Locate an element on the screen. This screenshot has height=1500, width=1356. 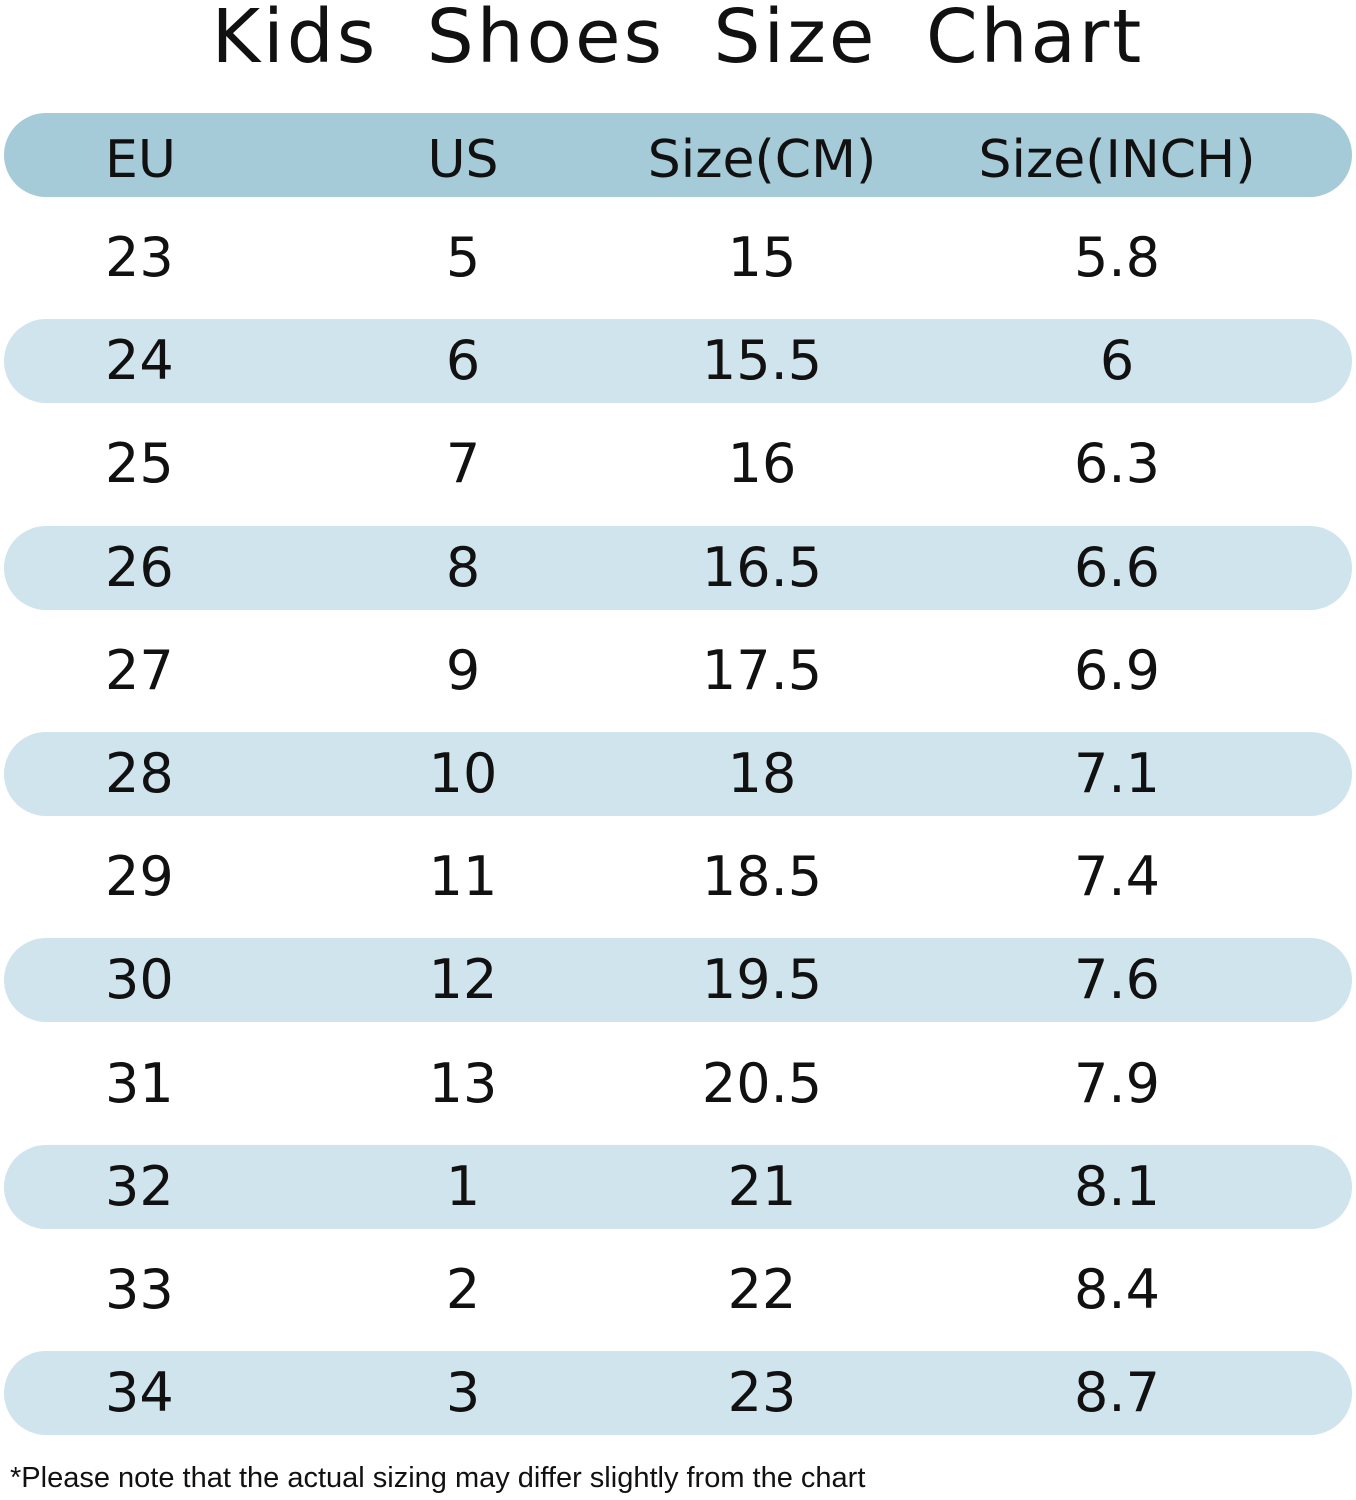
cell-cm: 17.5 is located at coordinates (762, 670).